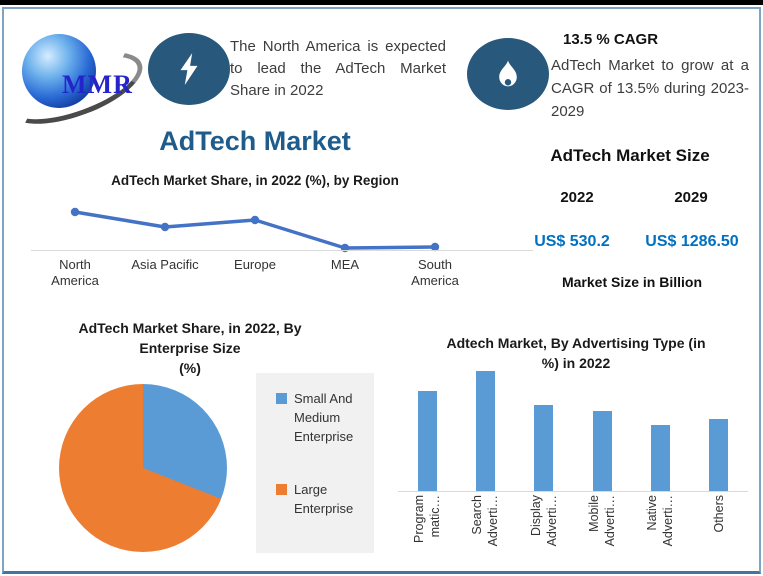 The height and width of the screenshot is (576, 763). What do you see at coordinates (719, 455) in the screenshot?
I see `bar-others` at bounding box center [719, 455].